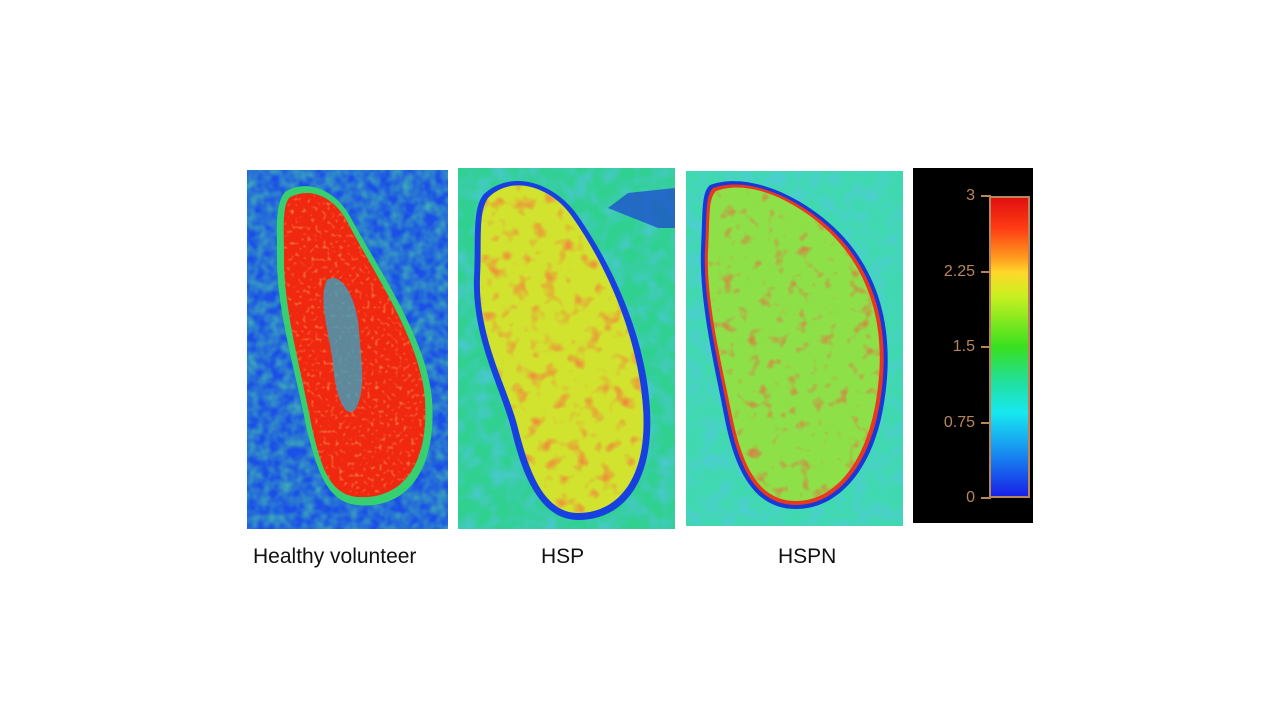 The width and height of the screenshot is (1280, 720). I want to click on hspn-map, so click(794, 348).